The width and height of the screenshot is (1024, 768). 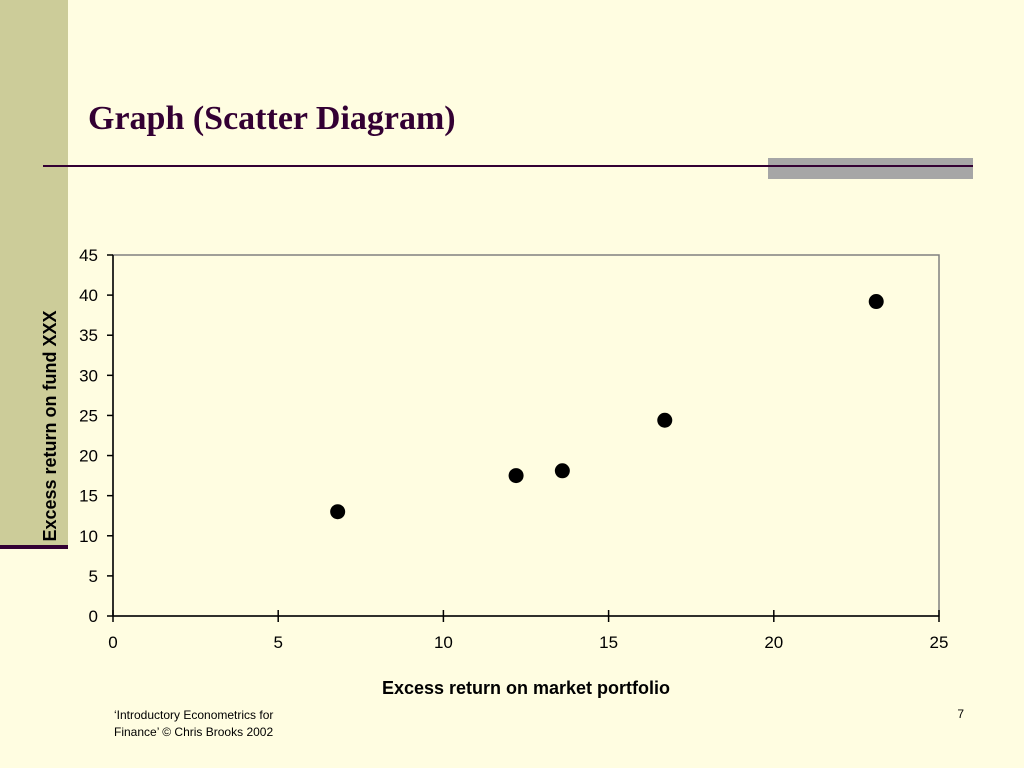 I want to click on x-tick-label: 25, so click(x=939, y=642).